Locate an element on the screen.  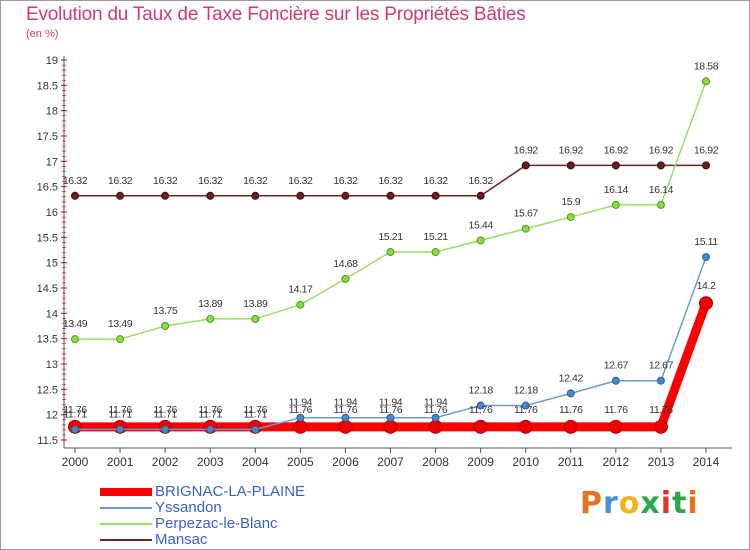
data-label: 13.89 is located at coordinates (255, 304).